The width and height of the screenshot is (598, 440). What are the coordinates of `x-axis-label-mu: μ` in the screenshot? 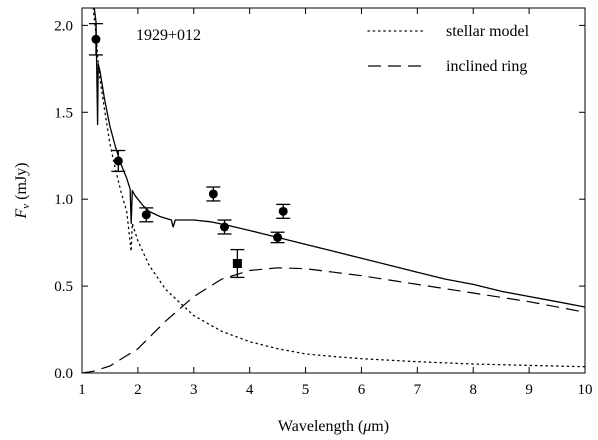 It's located at (366, 426).